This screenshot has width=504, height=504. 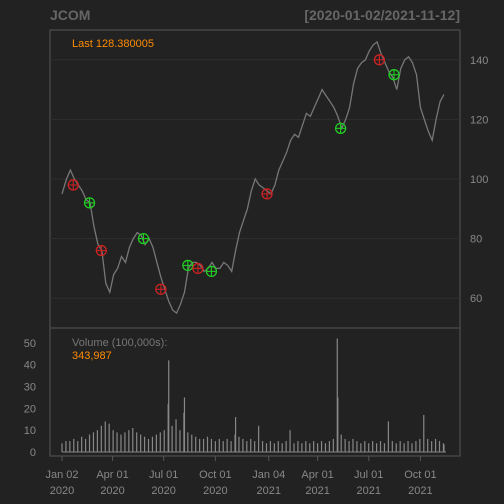 I want to click on chart-title: JCOM, so click(x=70, y=15).